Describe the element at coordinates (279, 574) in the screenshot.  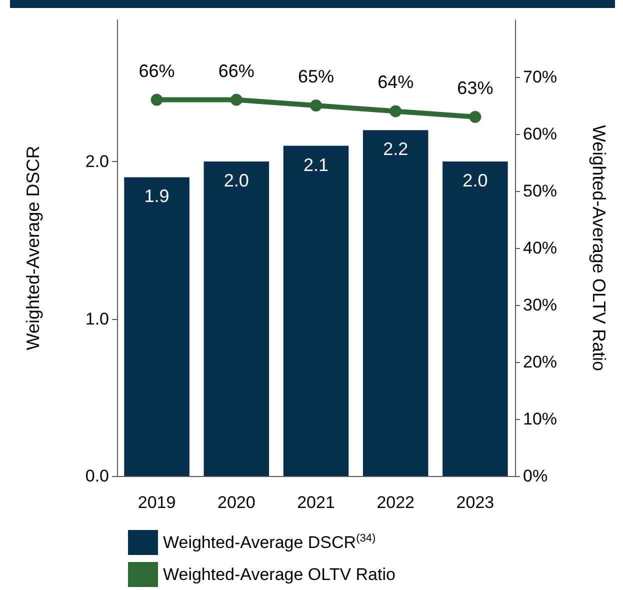
I see `legend-label: Weighted-Average OLTV Ratio` at that location.